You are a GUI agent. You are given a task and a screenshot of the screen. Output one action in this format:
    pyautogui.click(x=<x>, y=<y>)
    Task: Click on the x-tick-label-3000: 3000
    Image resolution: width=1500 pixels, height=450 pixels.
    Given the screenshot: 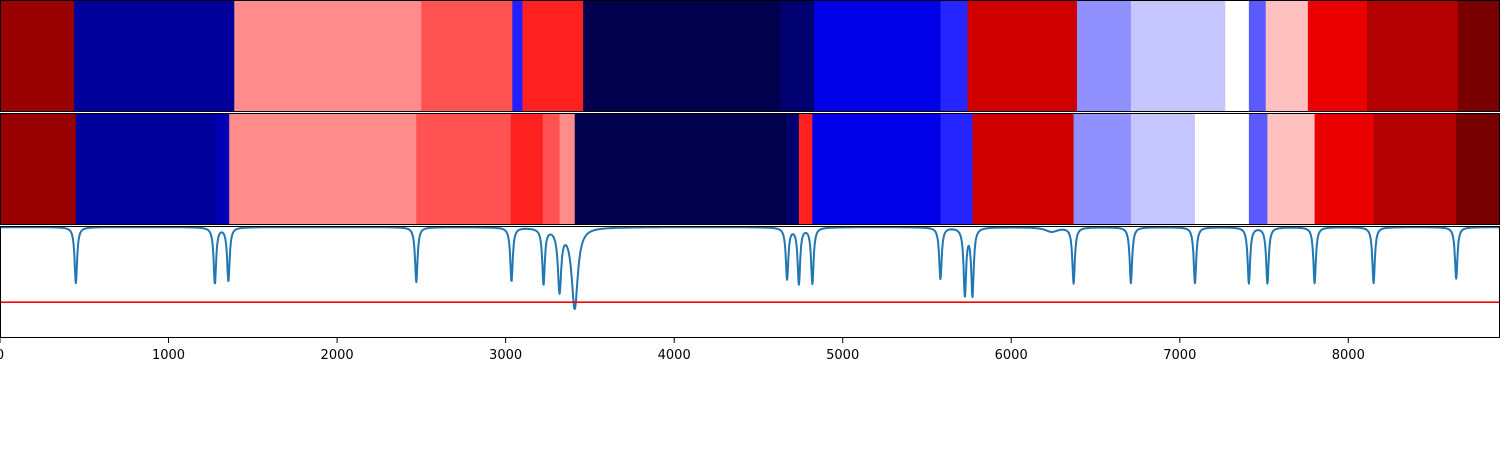 What is the action you would take?
    pyautogui.click(x=505, y=355)
    